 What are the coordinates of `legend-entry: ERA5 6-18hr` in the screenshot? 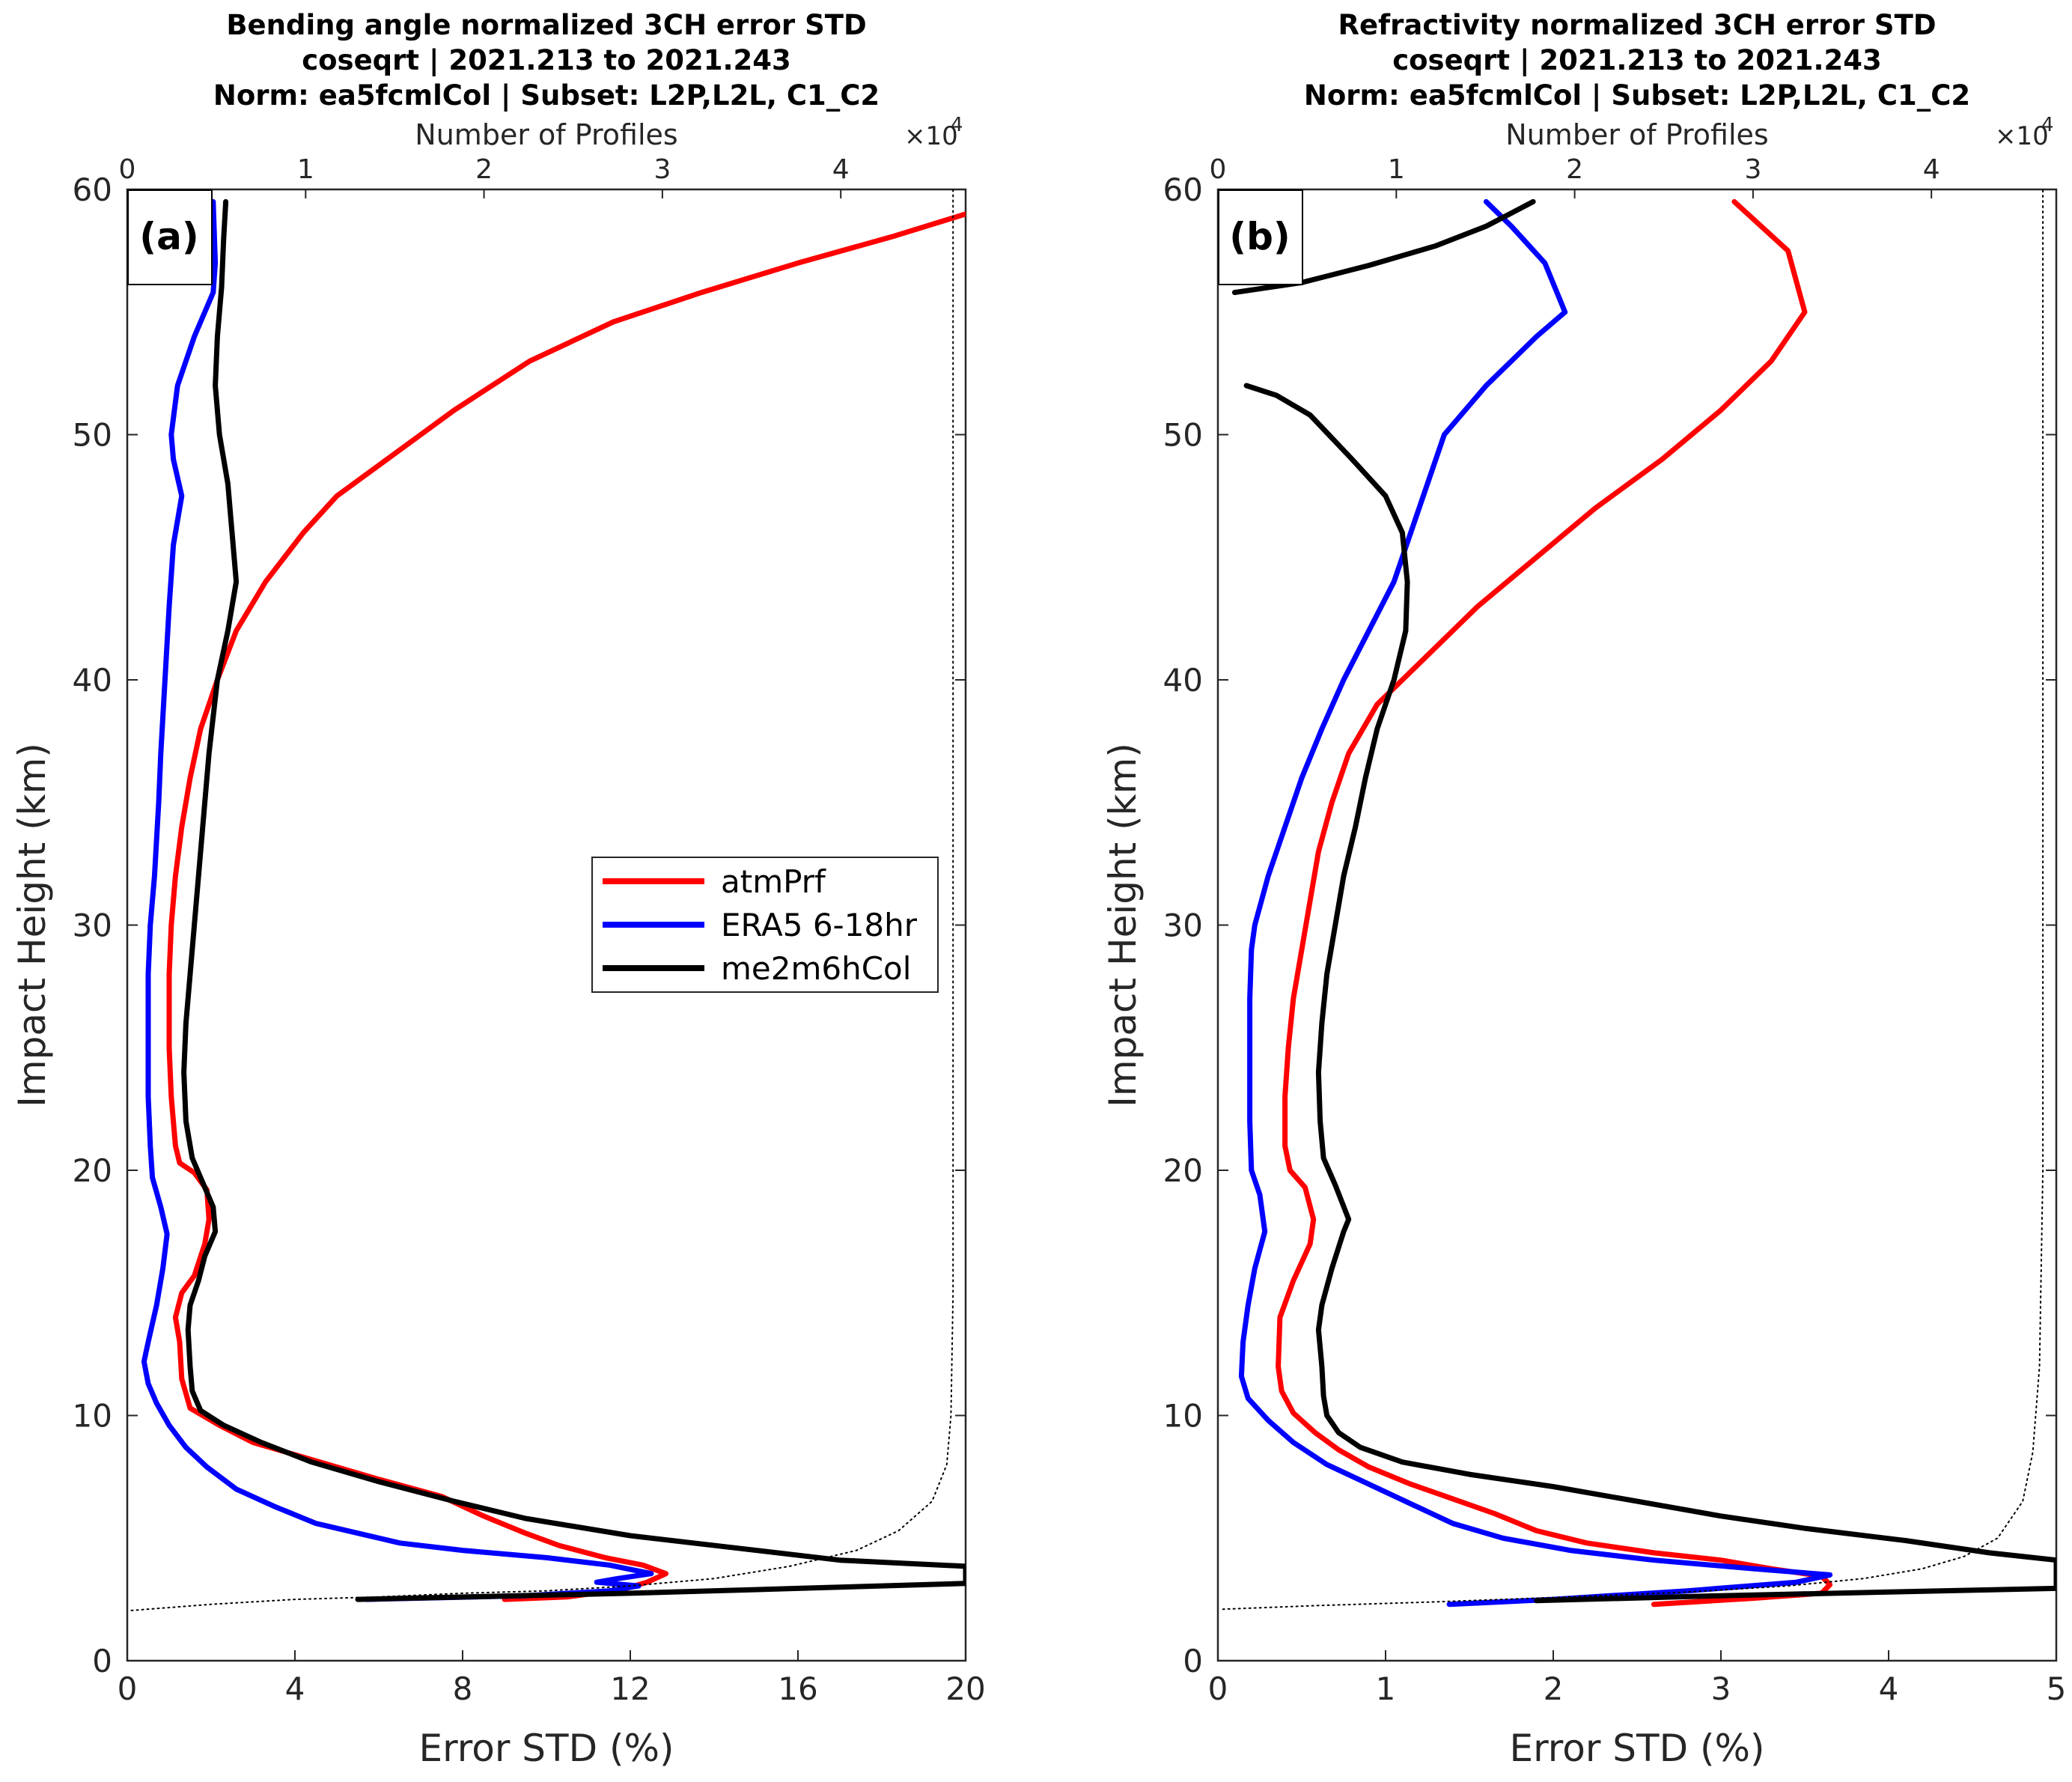 It's located at (820, 925).